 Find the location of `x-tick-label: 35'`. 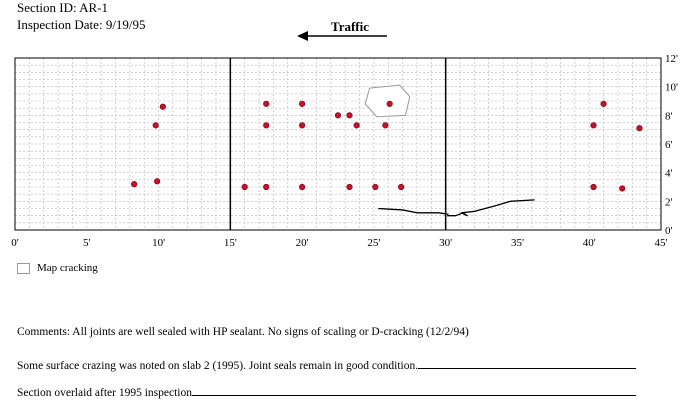

x-tick-label: 35' is located at coordinates (517, 243).